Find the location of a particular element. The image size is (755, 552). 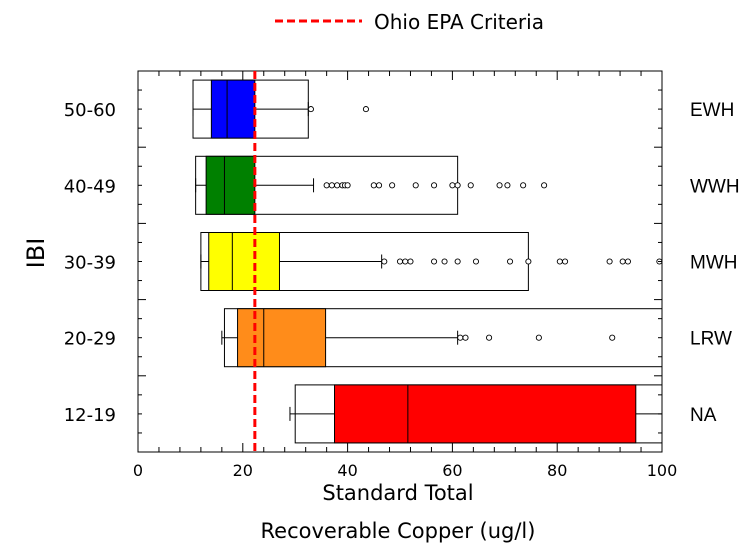

x-tick-label-0: 0 is located at coordinates (138, 470).